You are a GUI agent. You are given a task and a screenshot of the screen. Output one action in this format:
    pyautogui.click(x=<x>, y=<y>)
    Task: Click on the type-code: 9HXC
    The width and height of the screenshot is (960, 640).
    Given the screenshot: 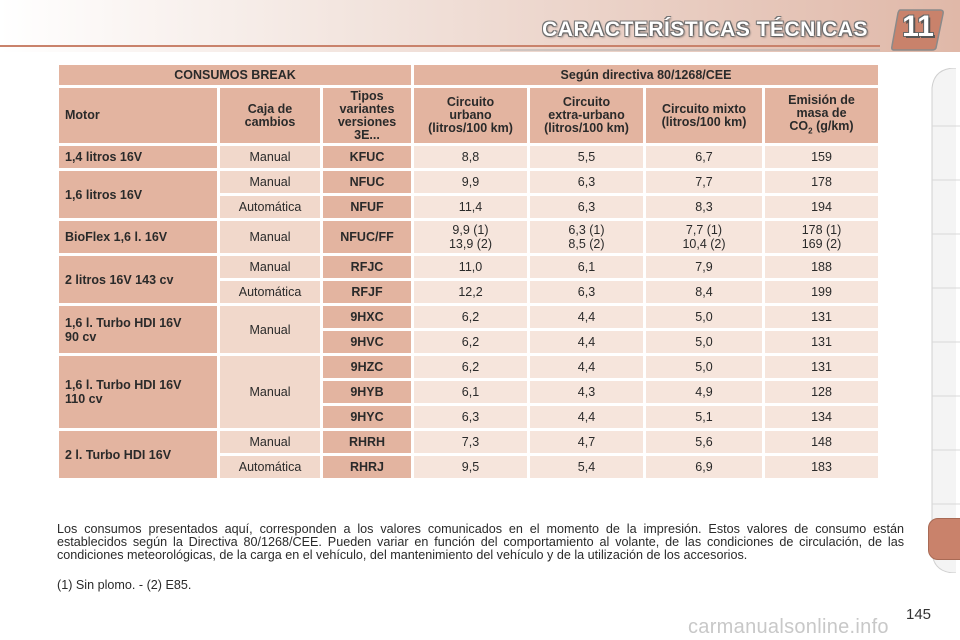 What is the action you would take?
    pyautogui.click(x=367, y=317)
    